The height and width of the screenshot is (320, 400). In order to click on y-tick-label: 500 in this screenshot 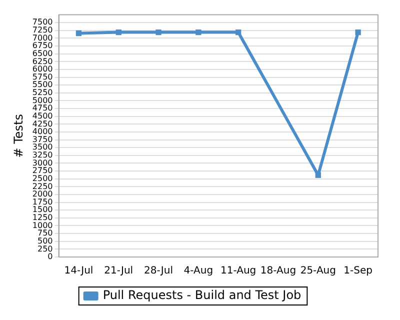, I will do `click(45, 241)`.